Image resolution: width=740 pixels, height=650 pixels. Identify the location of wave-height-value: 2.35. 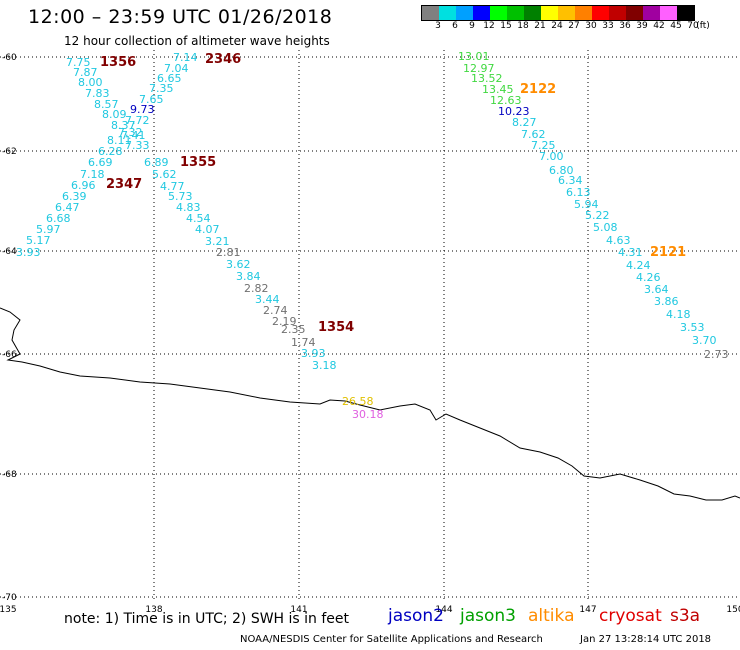
(293, 329).